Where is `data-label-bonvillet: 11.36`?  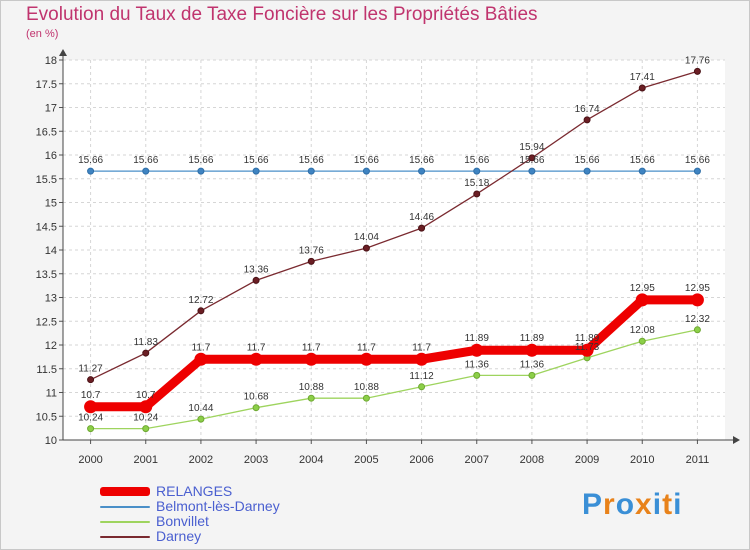
data-label-bonvillet: 11.36 is located at coordinates (532, 364).